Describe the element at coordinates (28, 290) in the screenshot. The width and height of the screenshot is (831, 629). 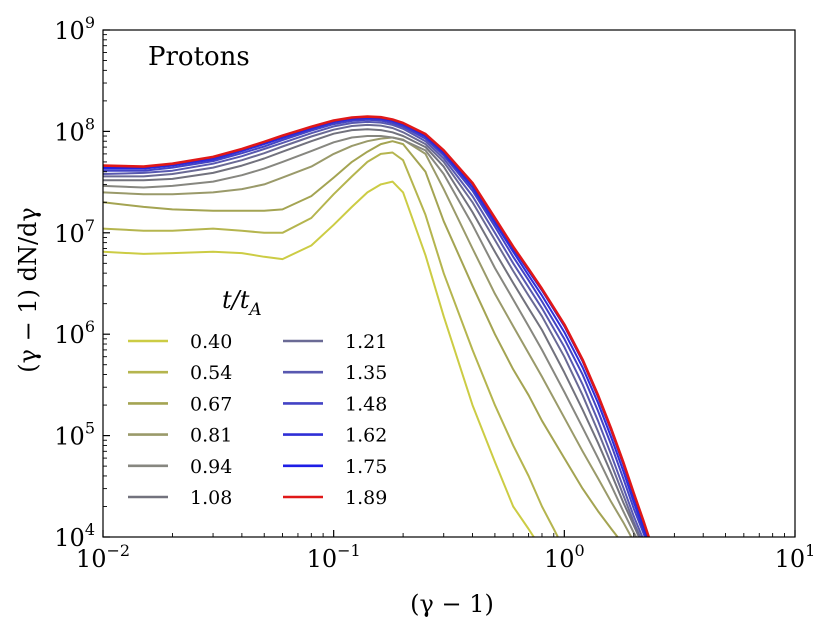
I see `y-axis-label: (γ − 1) dN/dγ` at that location.